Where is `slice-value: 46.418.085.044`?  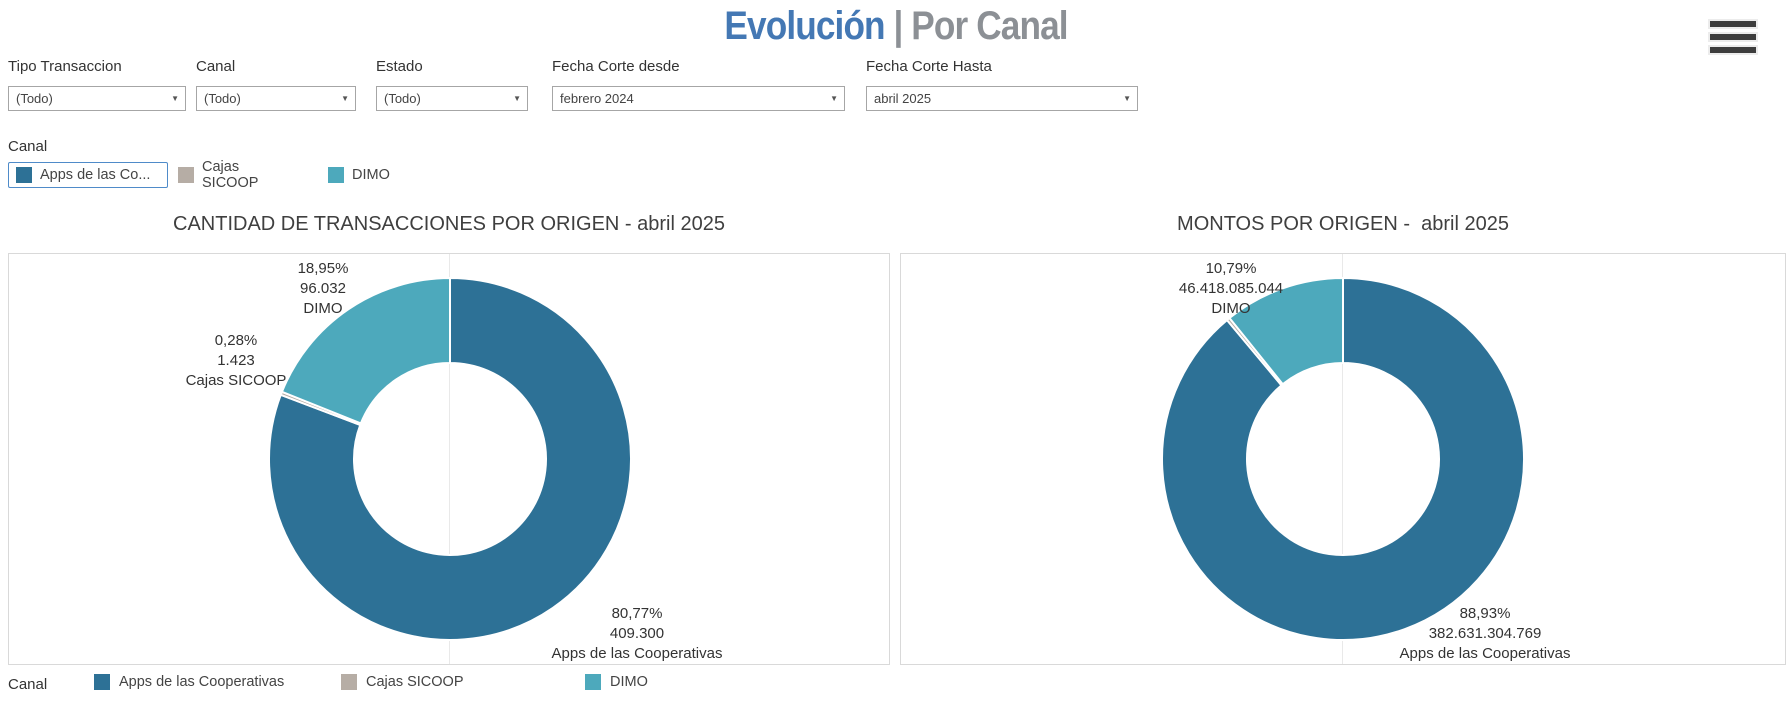 slice-value: 46.418.085.044 is located at coordinates (1231, 288).